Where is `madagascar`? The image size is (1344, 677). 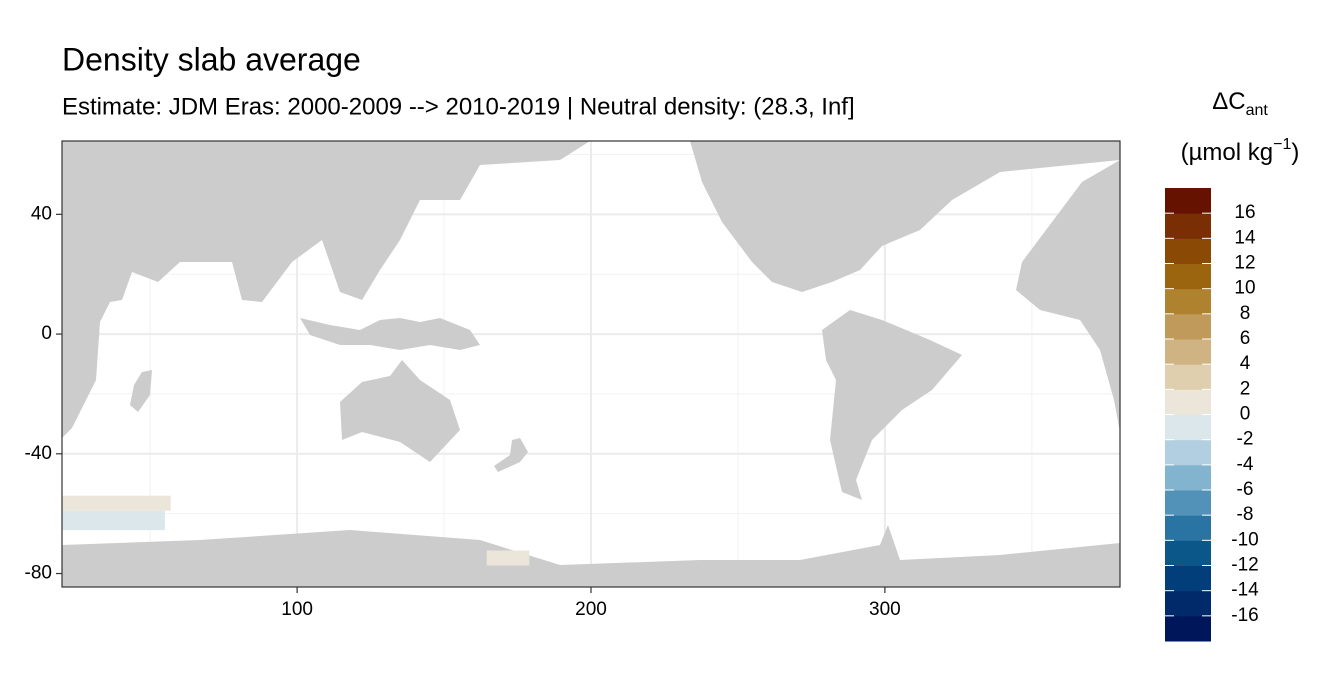 madagascar is located at coordinates (141, 391).